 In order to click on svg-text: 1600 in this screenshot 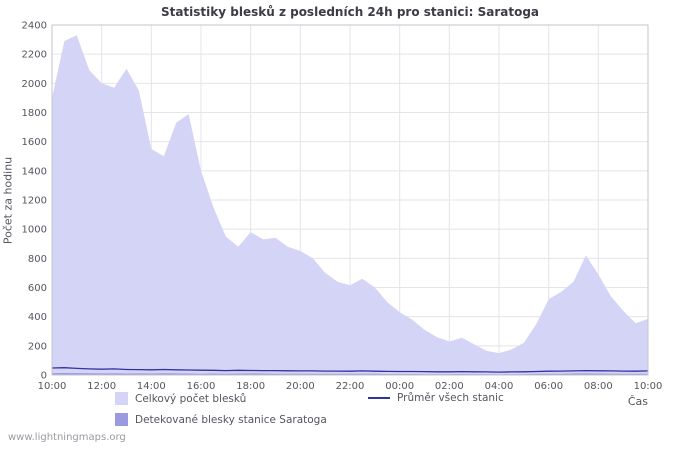, I will do `click(34, 142)`.